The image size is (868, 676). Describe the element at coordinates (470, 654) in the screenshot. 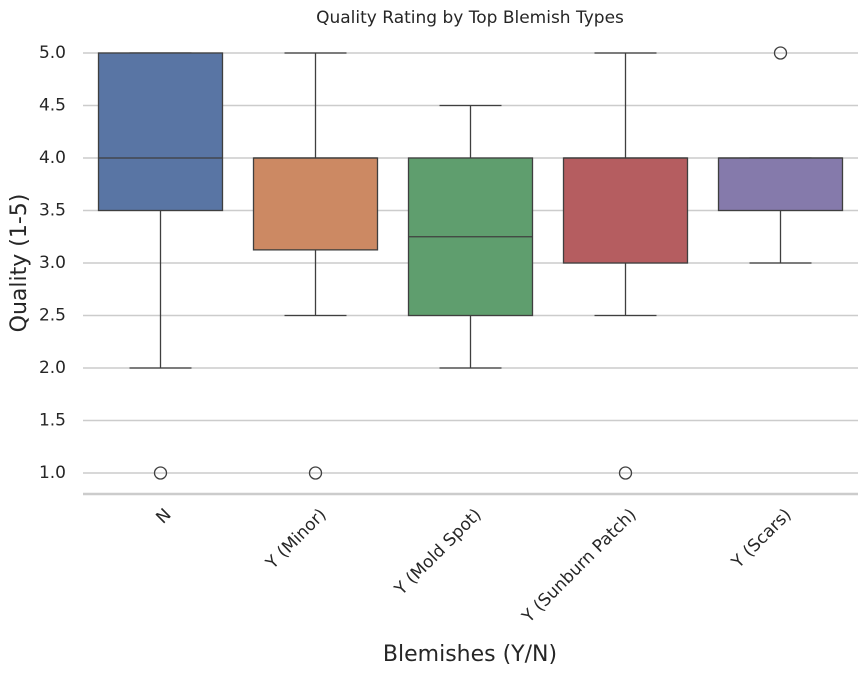

I see `x-axis-label: Blemishes (Y/N)` at that location.